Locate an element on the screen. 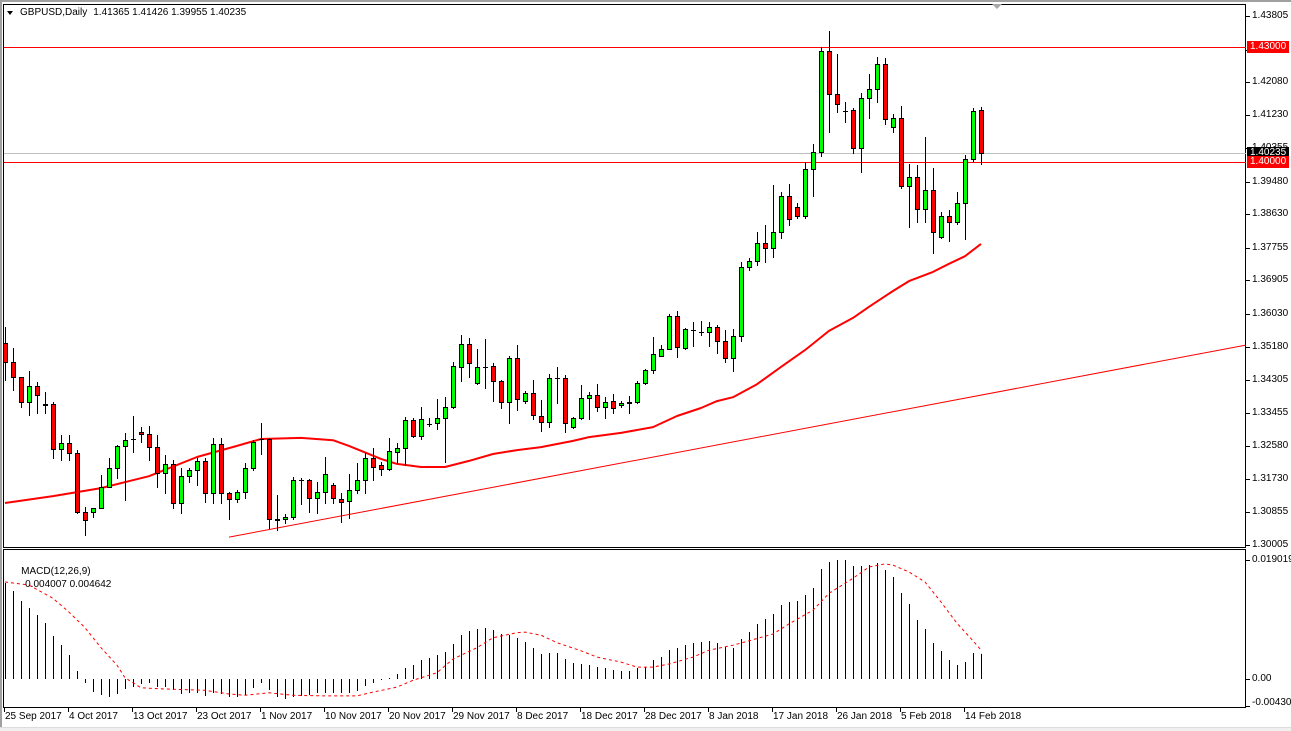 The height and width of the screenshot is (731, 1291). window-bottom-border is located at coordinates (645, 729).